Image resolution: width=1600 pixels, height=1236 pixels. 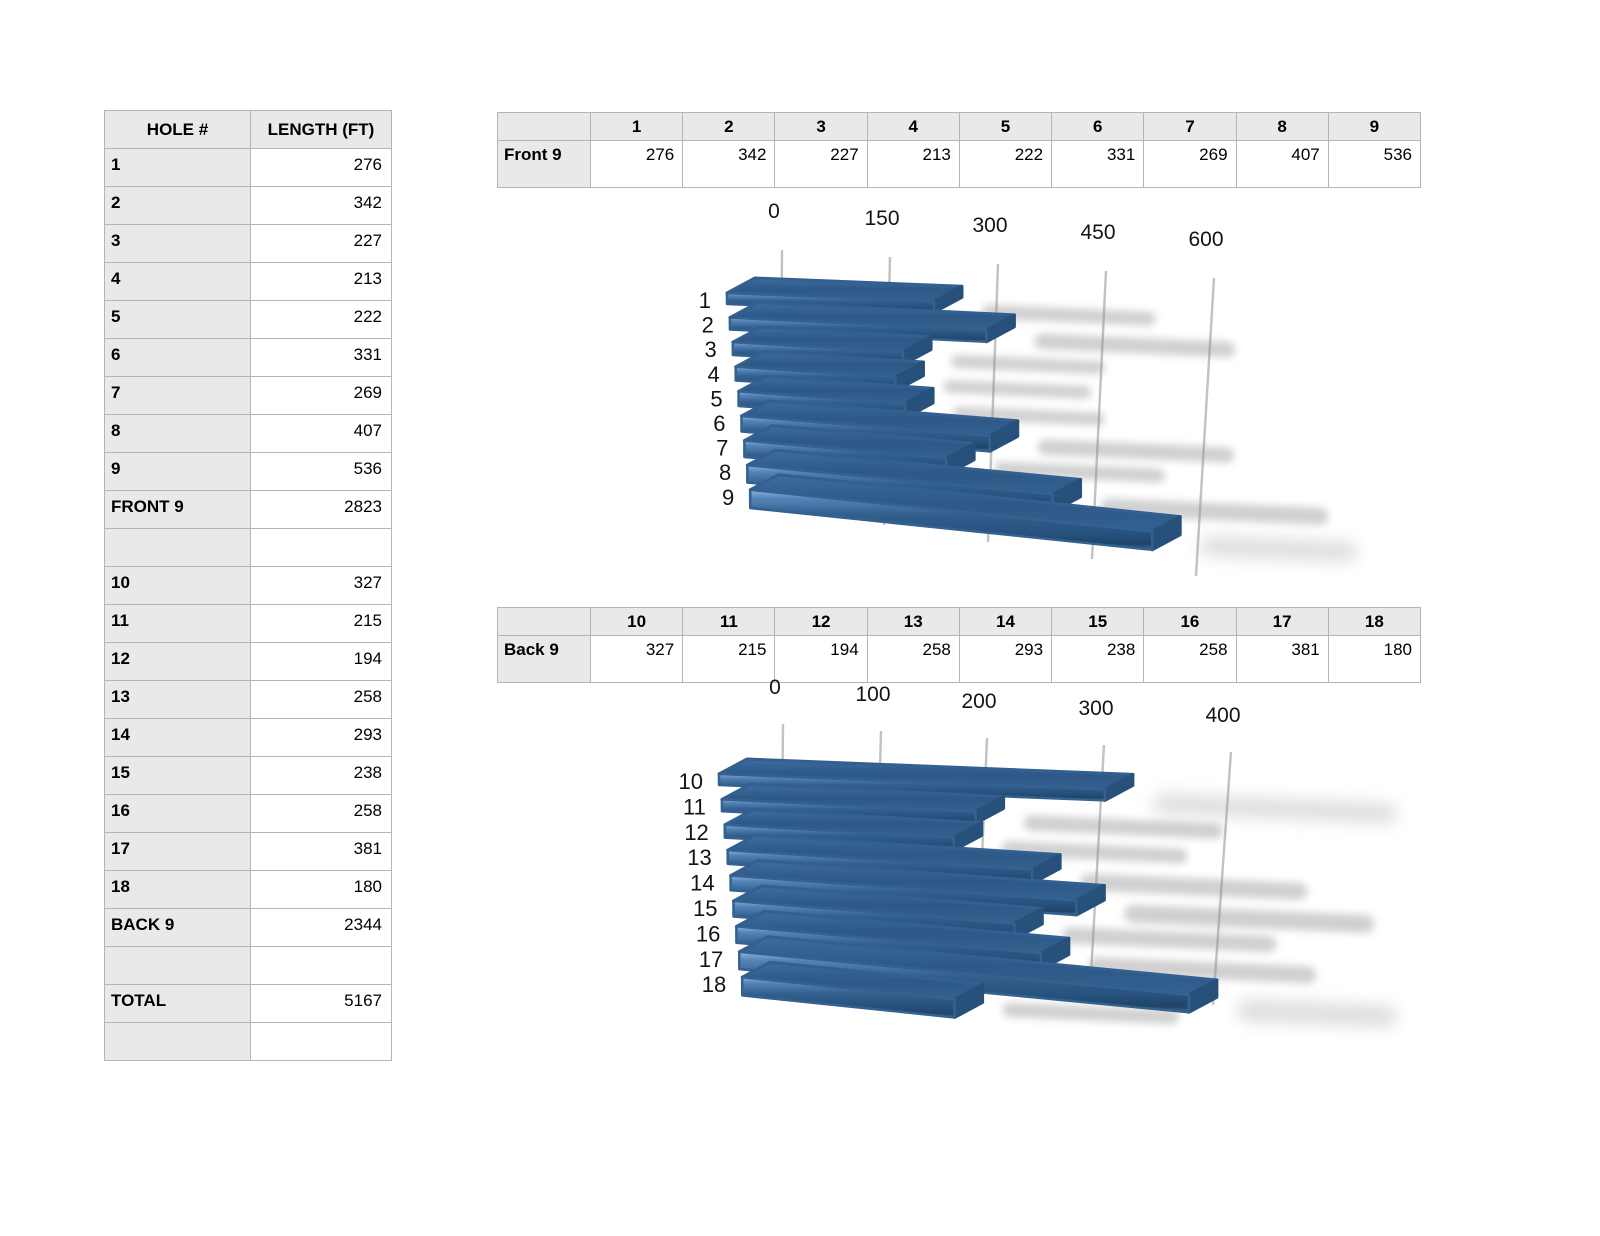 I want to click on row-label-cell, so click(x=177, y=1041).